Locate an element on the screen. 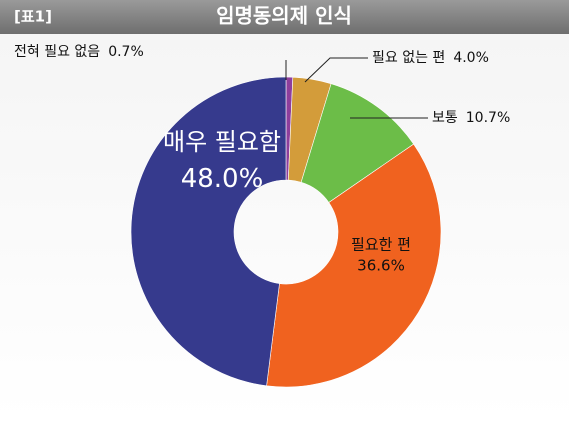 This screenshot has width=569, height=424. category-label: 전혀 필요 없음 is located at coordinates (57, 52).